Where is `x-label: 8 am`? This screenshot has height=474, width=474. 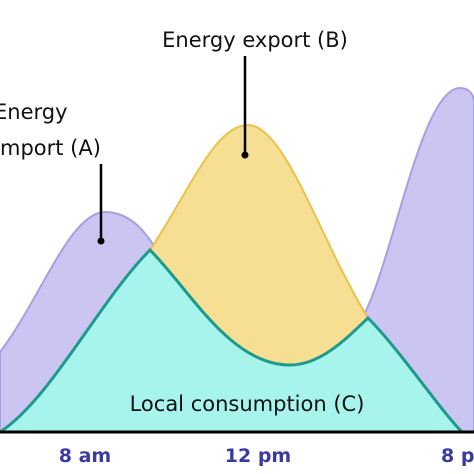 x-label: 8 am is located at coordinates (85, 456).